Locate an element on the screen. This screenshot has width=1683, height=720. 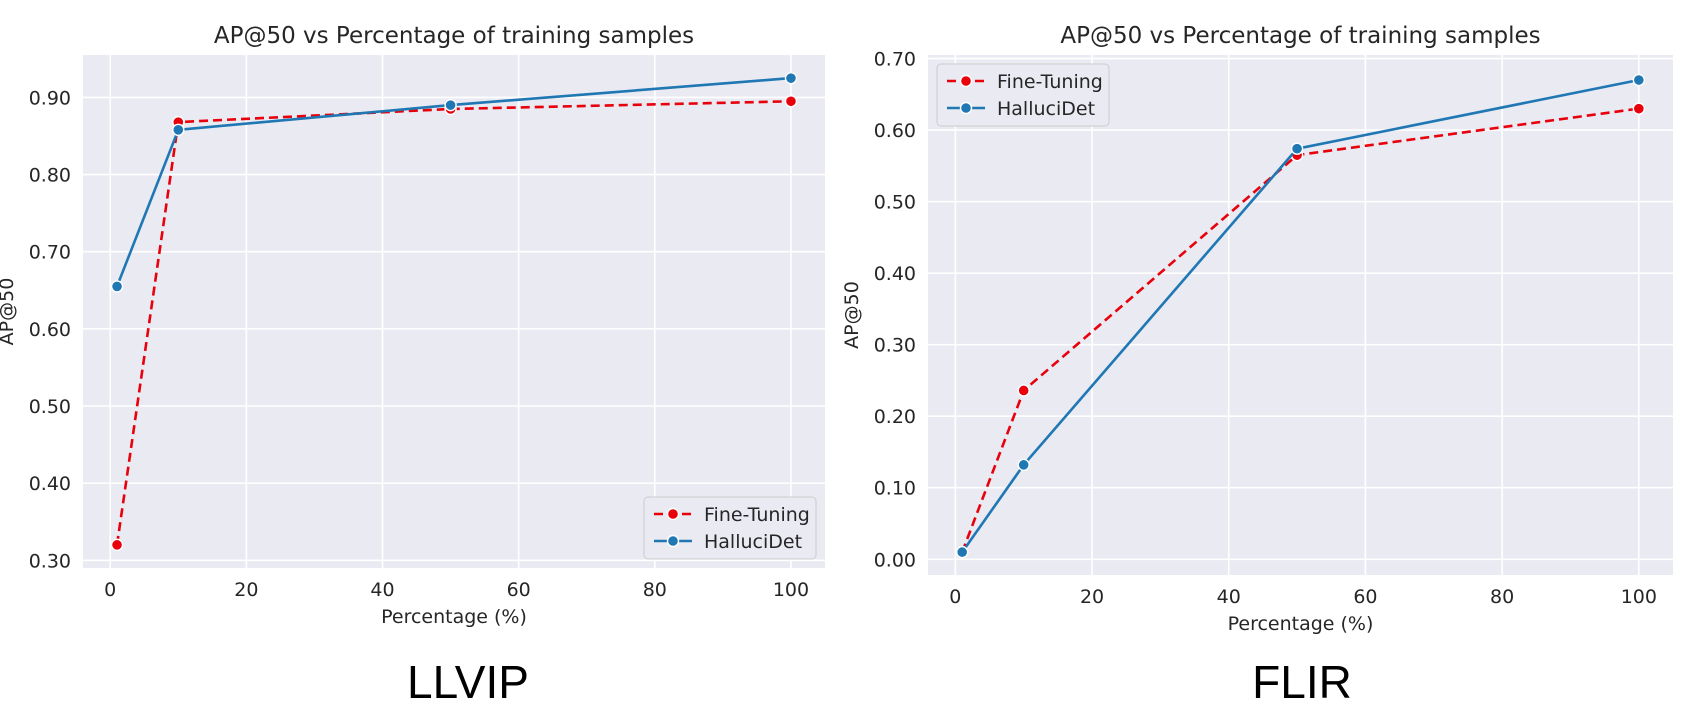
y-tick-label: 0.00 is located at coordinates (895, 560).